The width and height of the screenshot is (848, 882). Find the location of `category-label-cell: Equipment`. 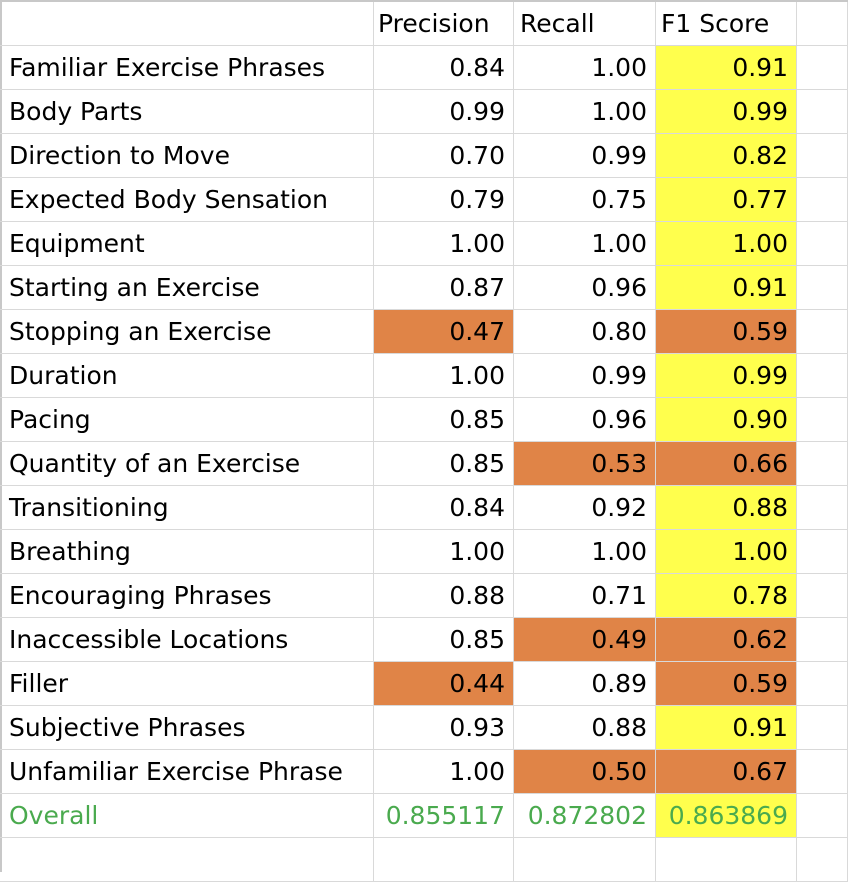

category-label-cell: Equipment is located at coordinates (187, 244).